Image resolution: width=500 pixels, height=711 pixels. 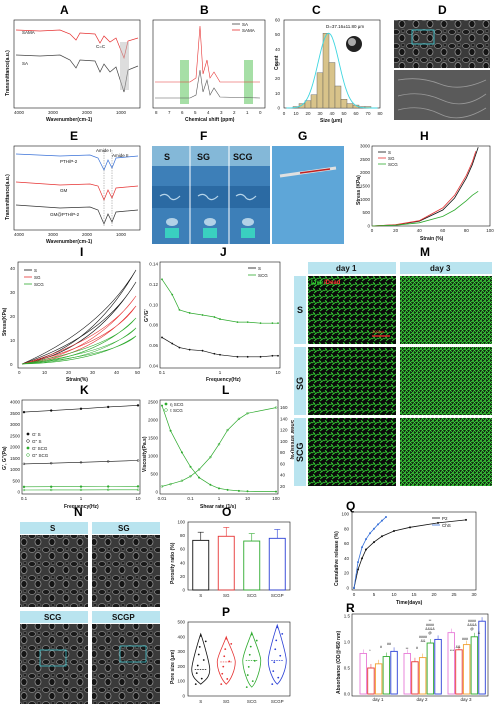 I want to click on tick-q-y-5: 100, so click(x=345, y=514).